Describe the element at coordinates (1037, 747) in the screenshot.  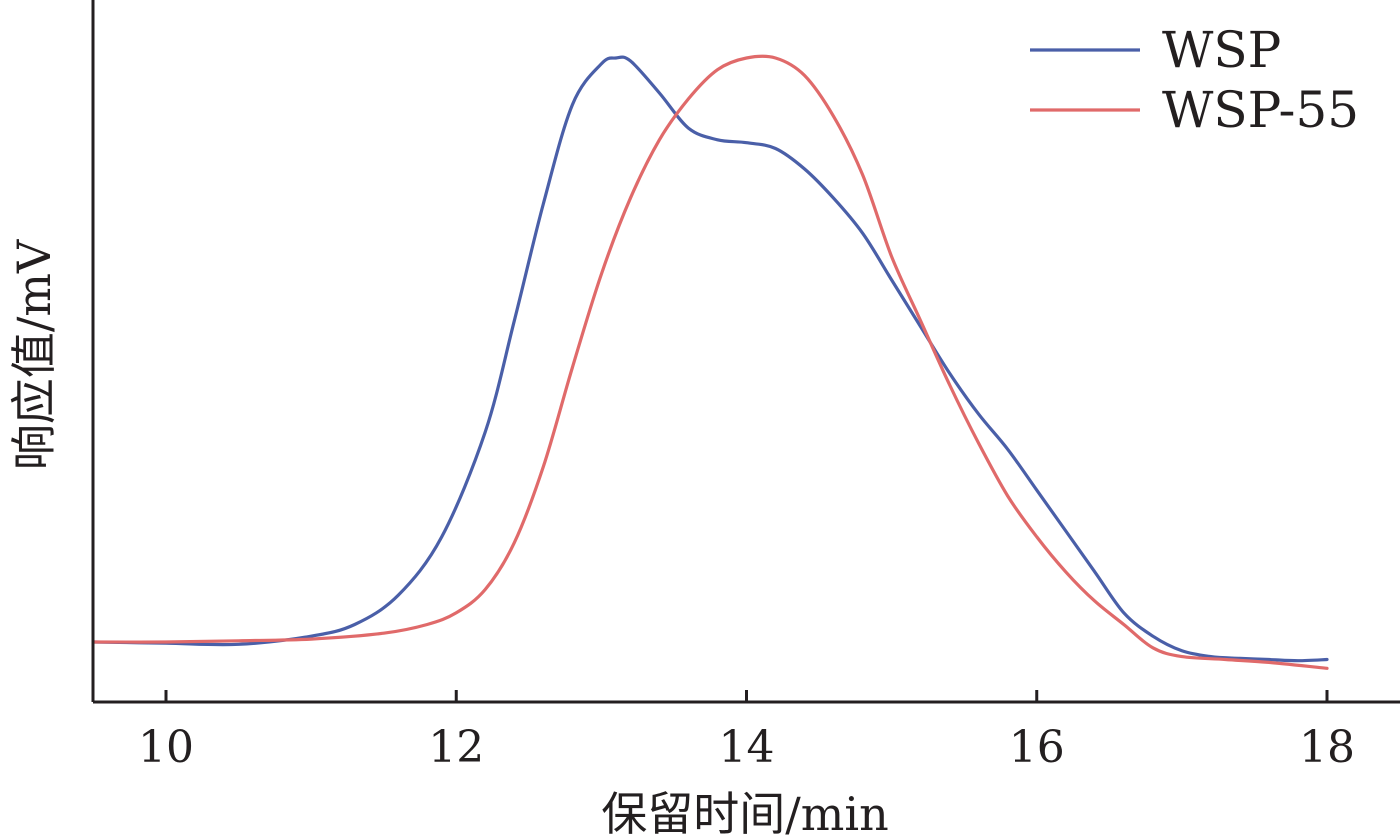
I see `x-tick-label: 16` at that location.